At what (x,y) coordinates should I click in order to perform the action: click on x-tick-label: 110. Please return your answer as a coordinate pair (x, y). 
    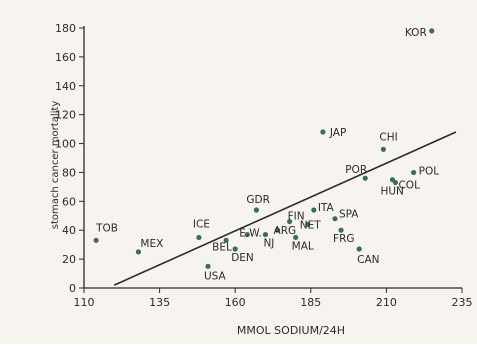
    Looking at the image, I should click on (84, 302).